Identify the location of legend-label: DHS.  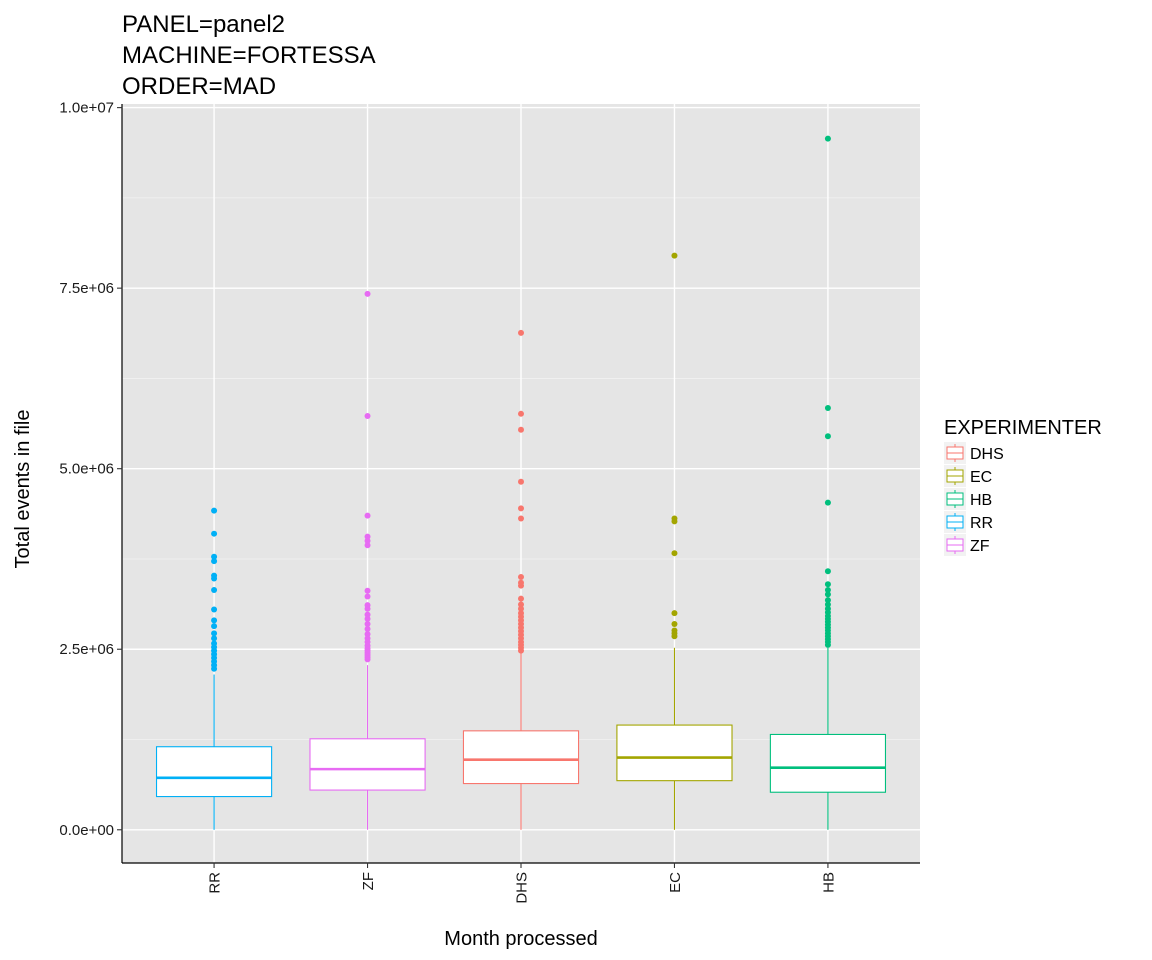
(987, 454).